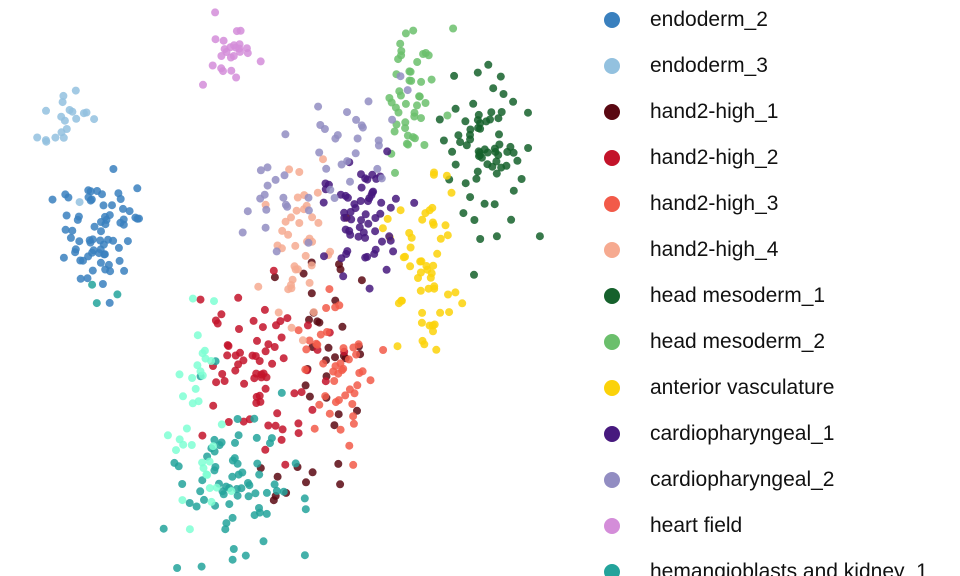 The height and width of the screenshot is (576, 960). I want to click on legend-item: anterior vasculature, so click(719, 388).